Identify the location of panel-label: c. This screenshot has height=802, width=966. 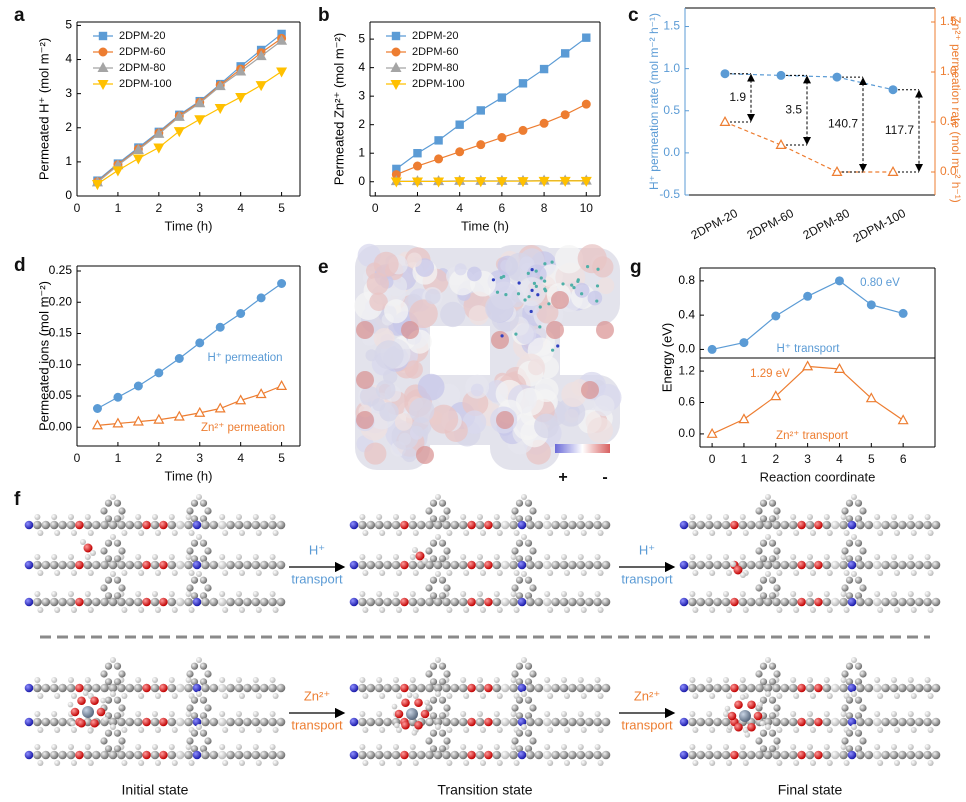
(633, 15).